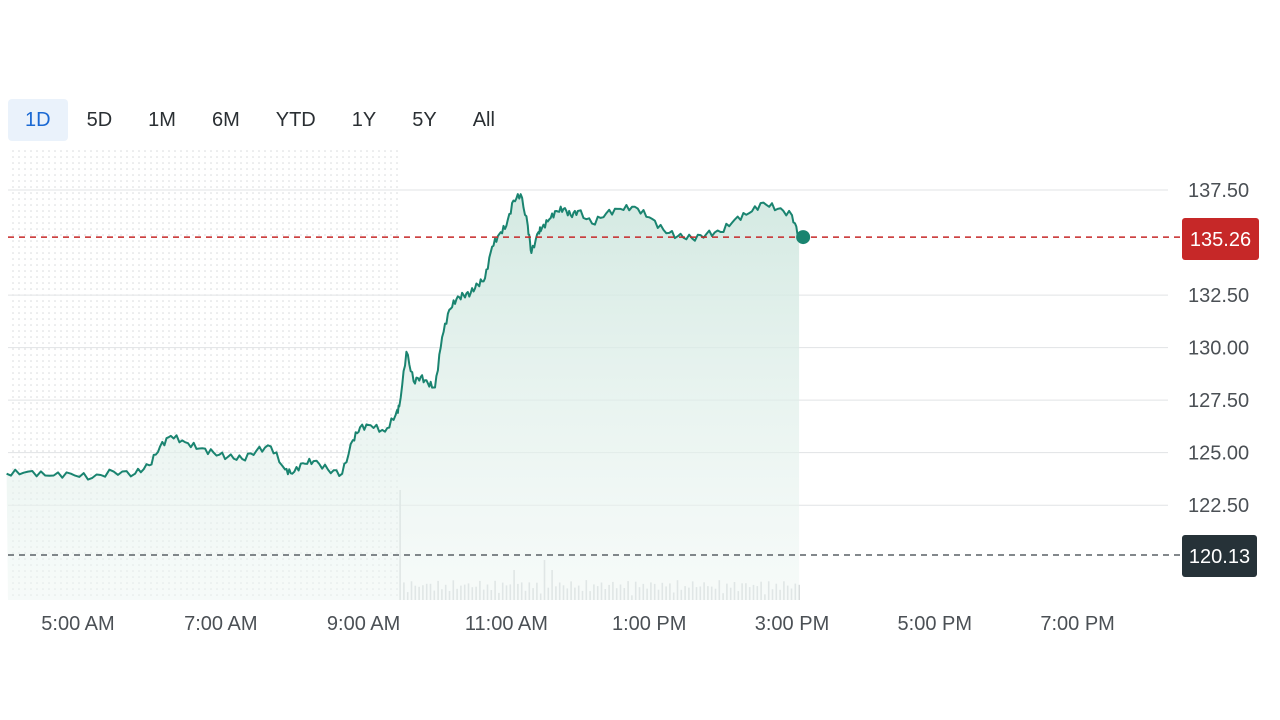 The image size is (1280, 720). Describe the element at coordinates (1218, 506) in the screenshot. I see `y-tick-label: 122.50` at that location.